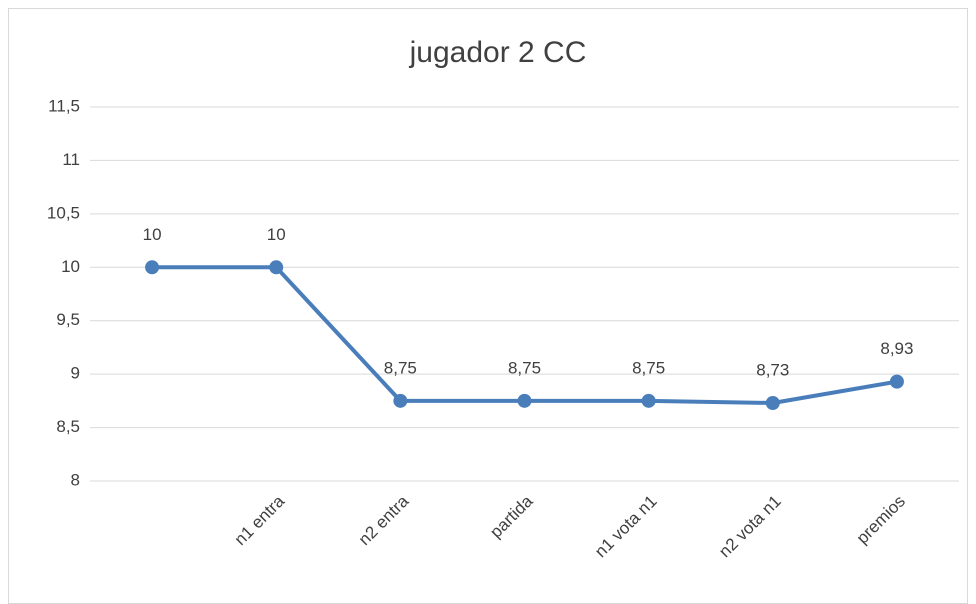 This screenshot has height=604, width=976. Describe the element at coordinates (75, 479) in the screenshot. I see `y-tick-label: 8` at that location.